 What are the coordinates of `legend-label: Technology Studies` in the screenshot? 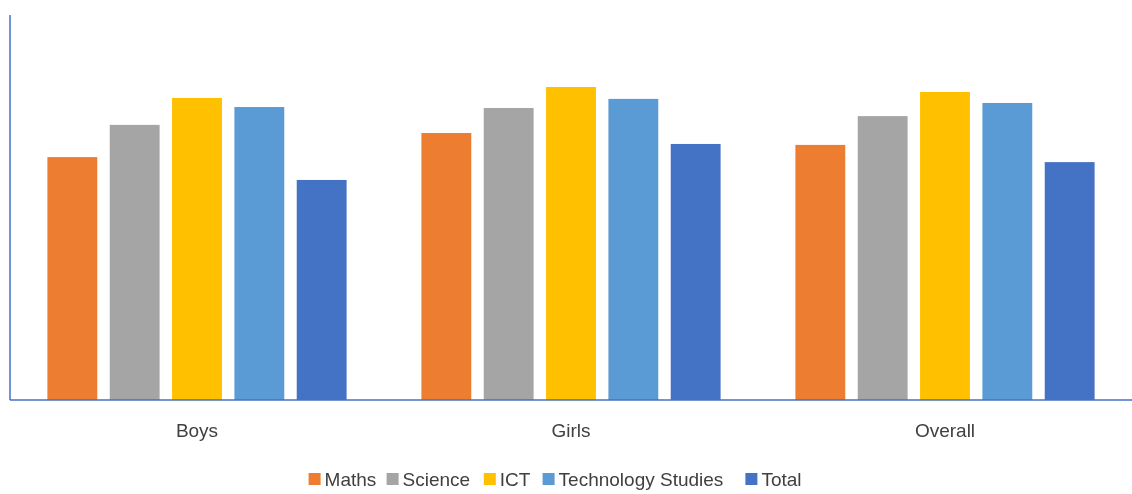 It's located at (641, 479).